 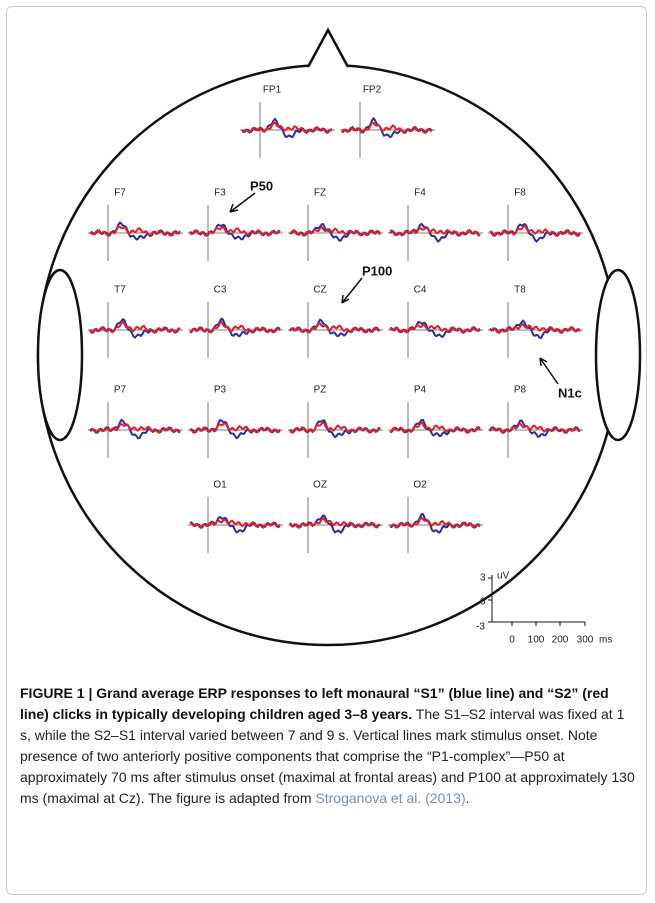 I want to click on annotation: N1c, so click(x=570, y=392).